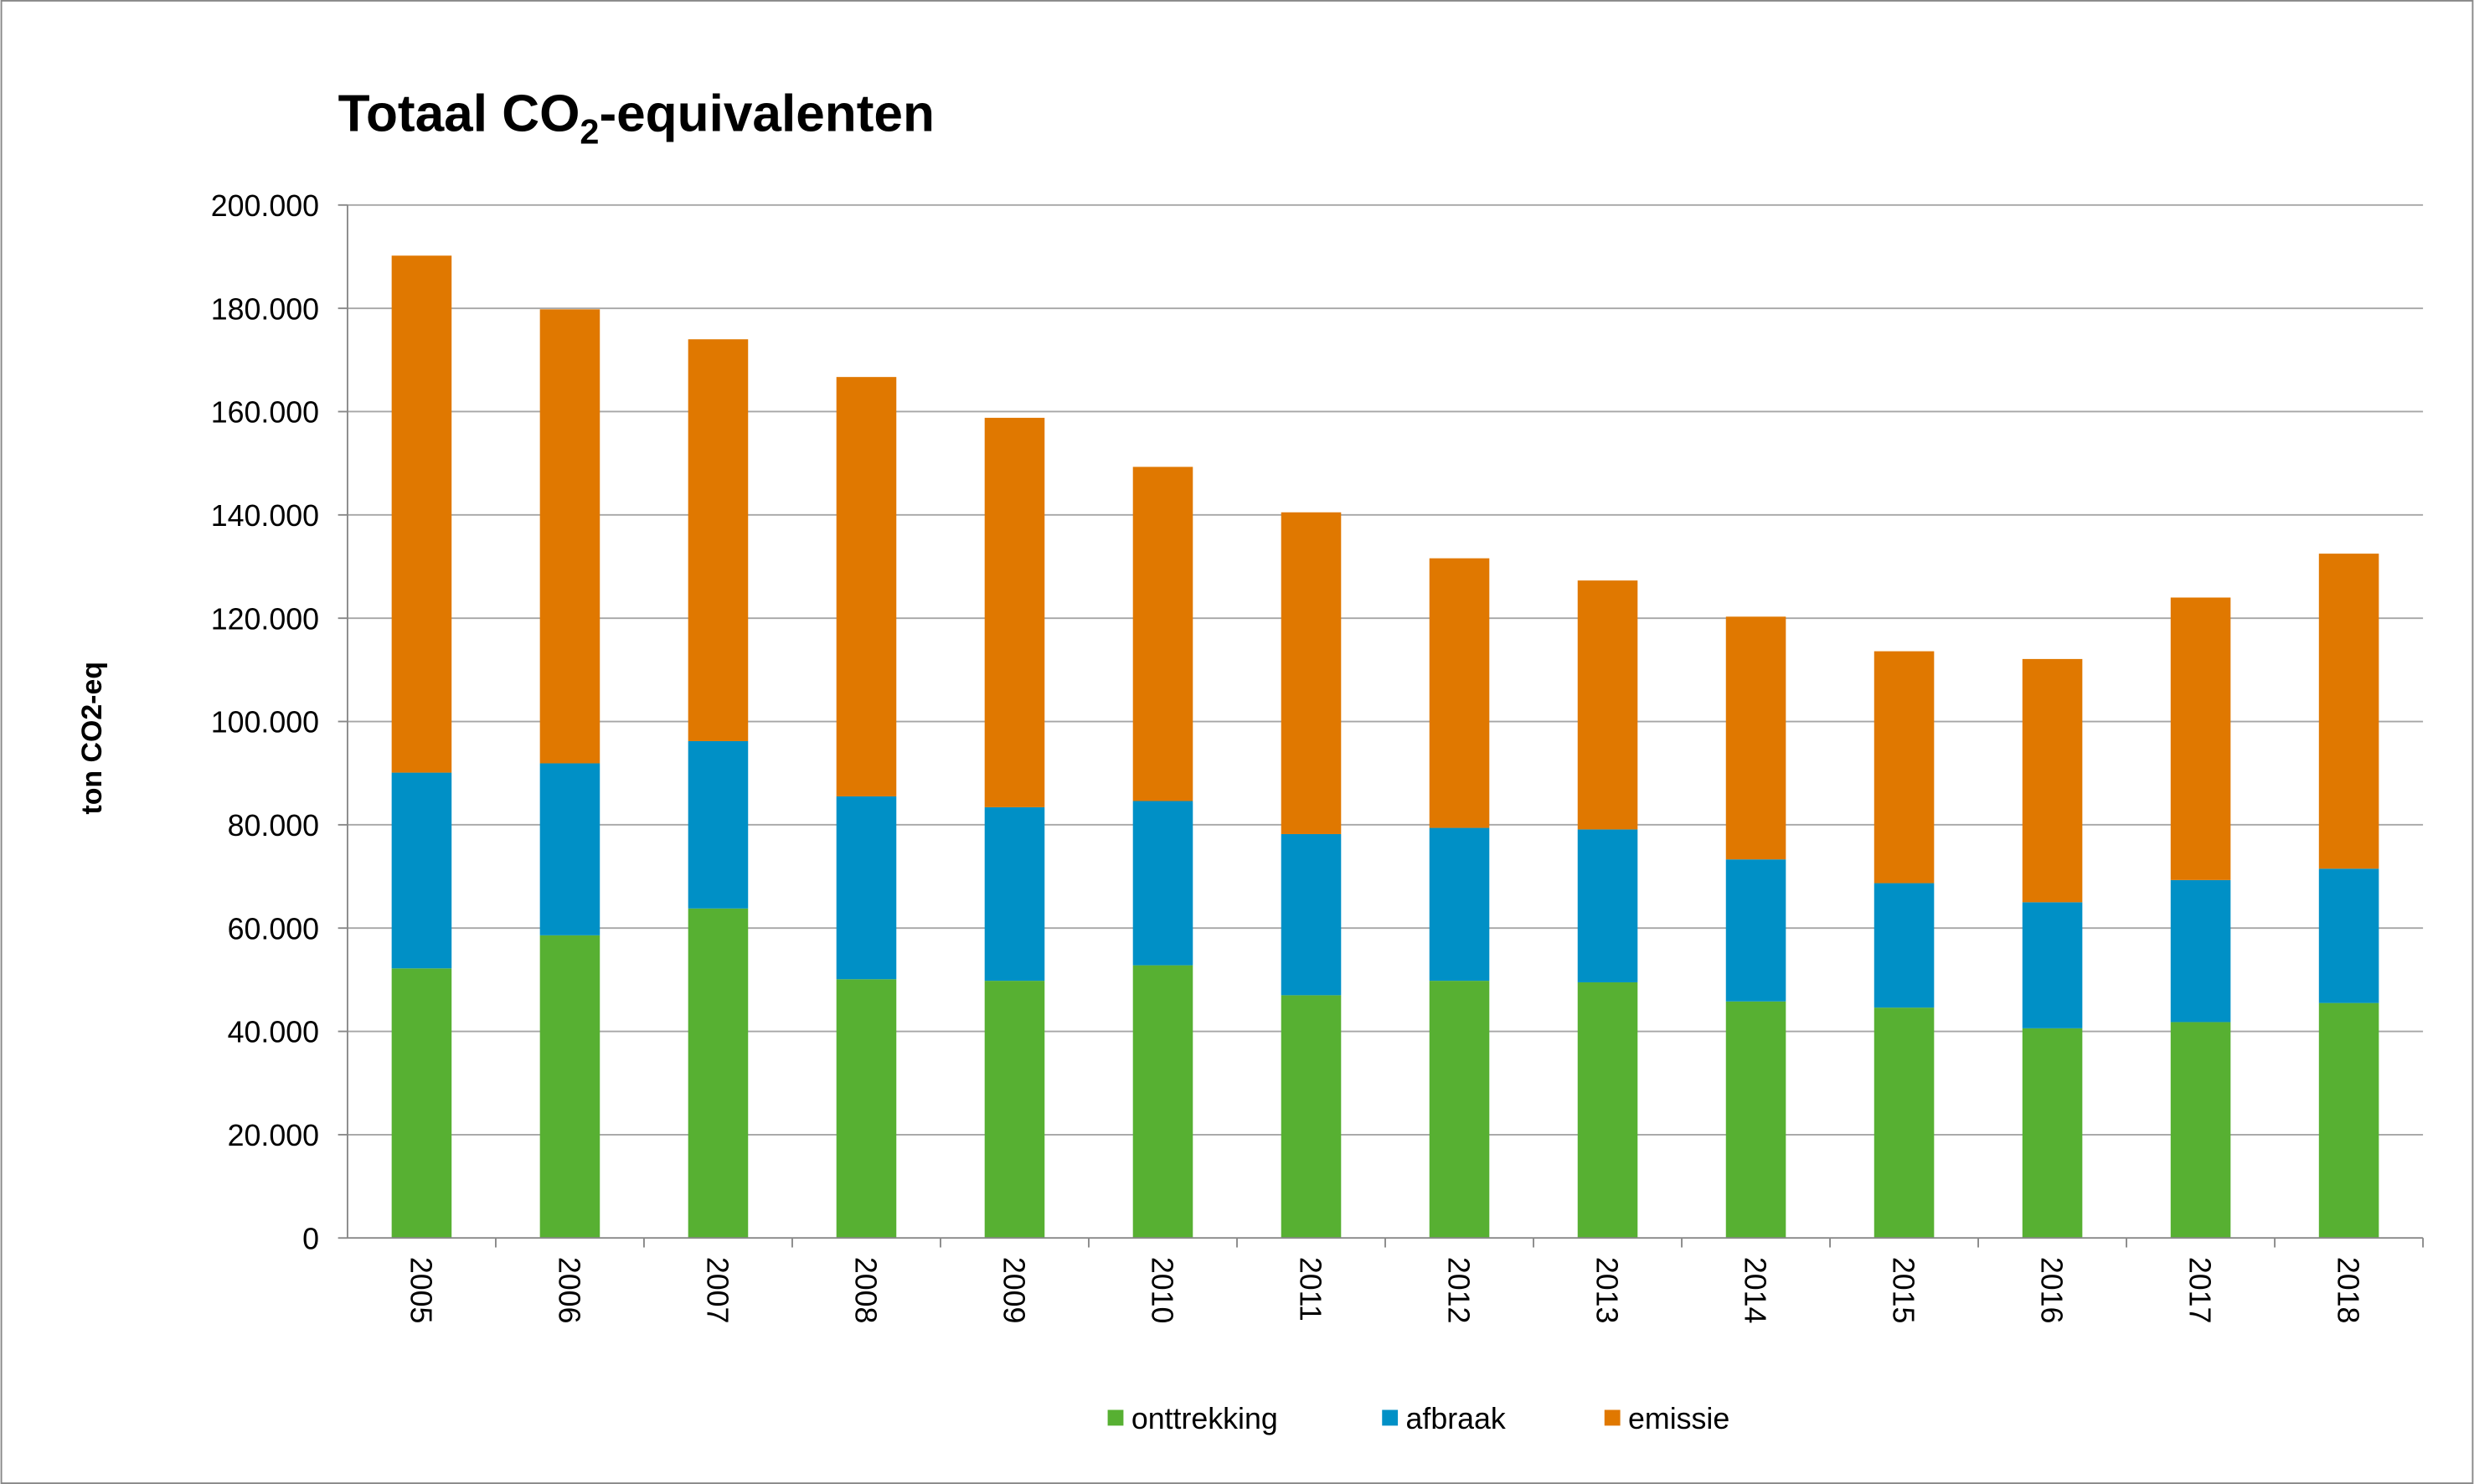 The image size is (2474, 1484). I want to click on legend-swatch-onttrekking, so click(1116, 1417).